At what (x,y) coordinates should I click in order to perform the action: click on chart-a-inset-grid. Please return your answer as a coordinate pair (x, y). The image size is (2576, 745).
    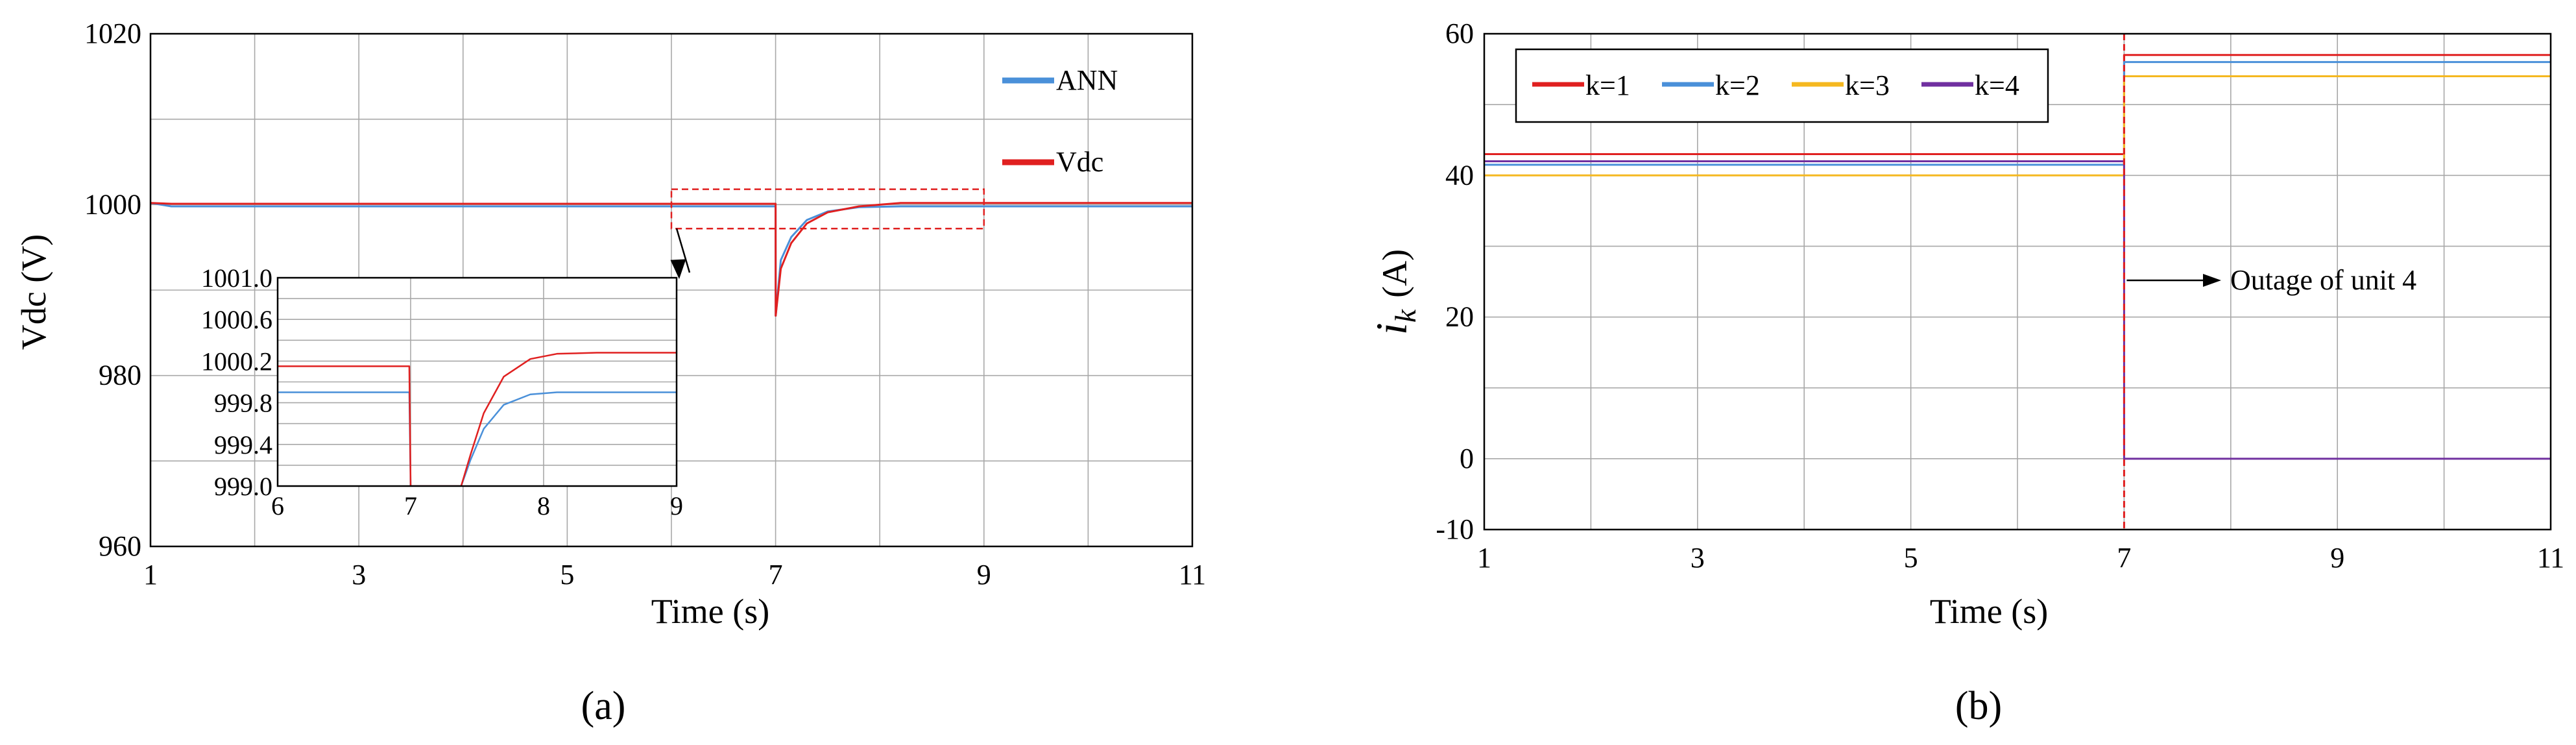
    Looking at the image, I should click on (477, 382).